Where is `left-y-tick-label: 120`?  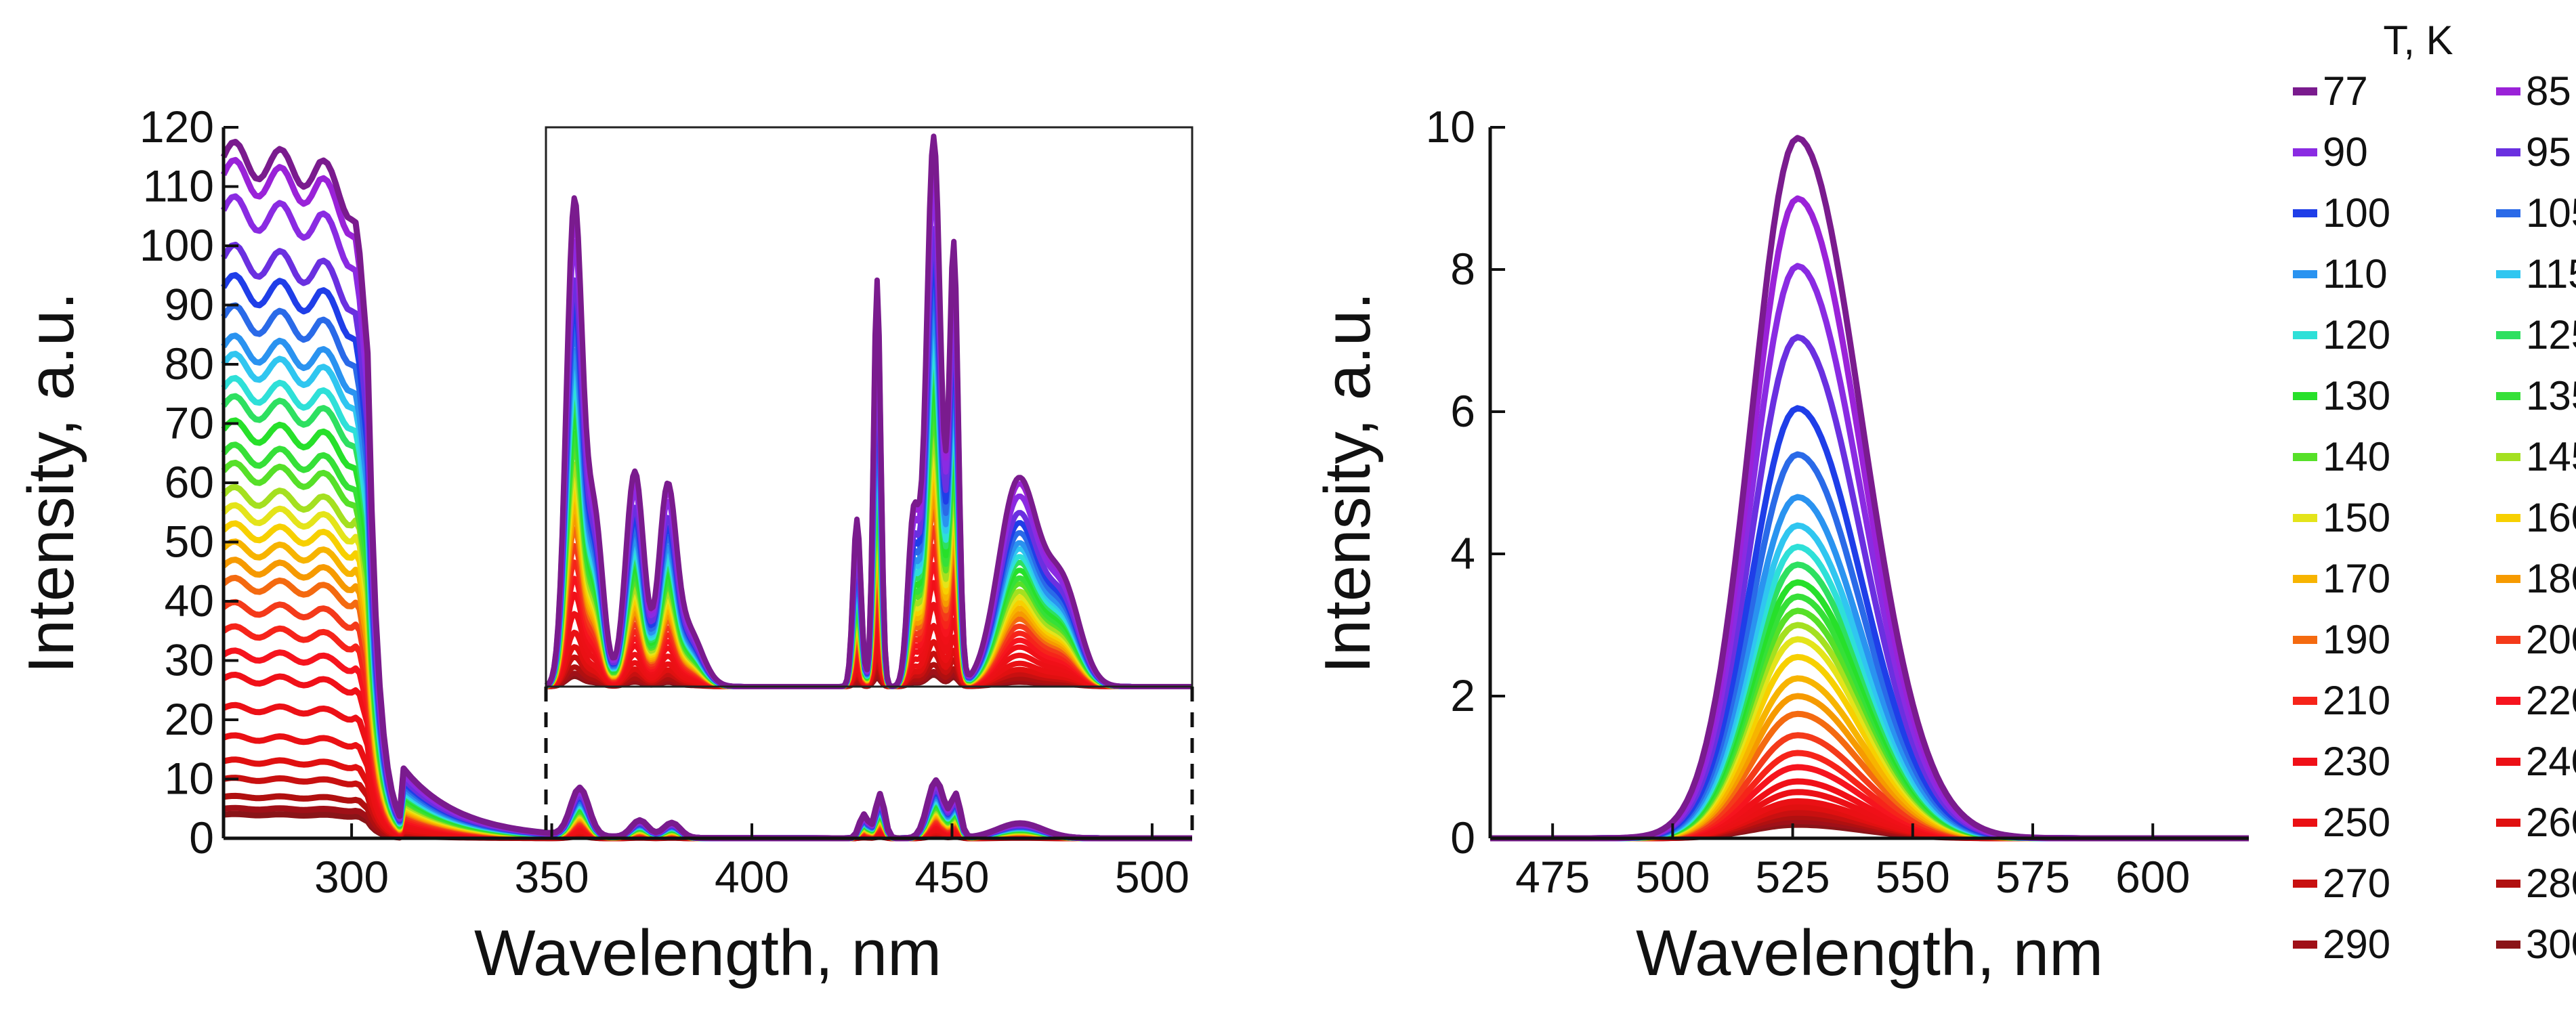 left-y-tick-label: 120 is located at coordinates (177, 127).